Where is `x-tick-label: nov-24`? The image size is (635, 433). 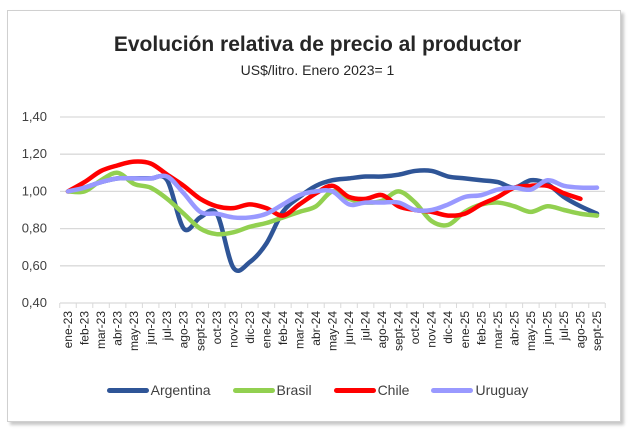 x-tick-label: nov-24 is located at coordinates (432, 329).